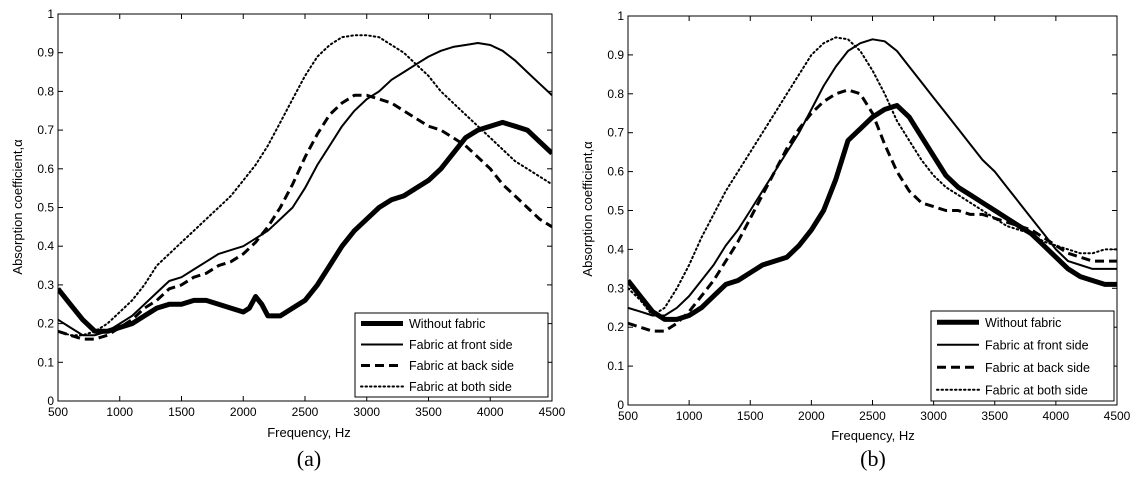  Describe the element at coordinates (873, 458) in the screenshot. I see `panel-label-b: (b)` at that location.